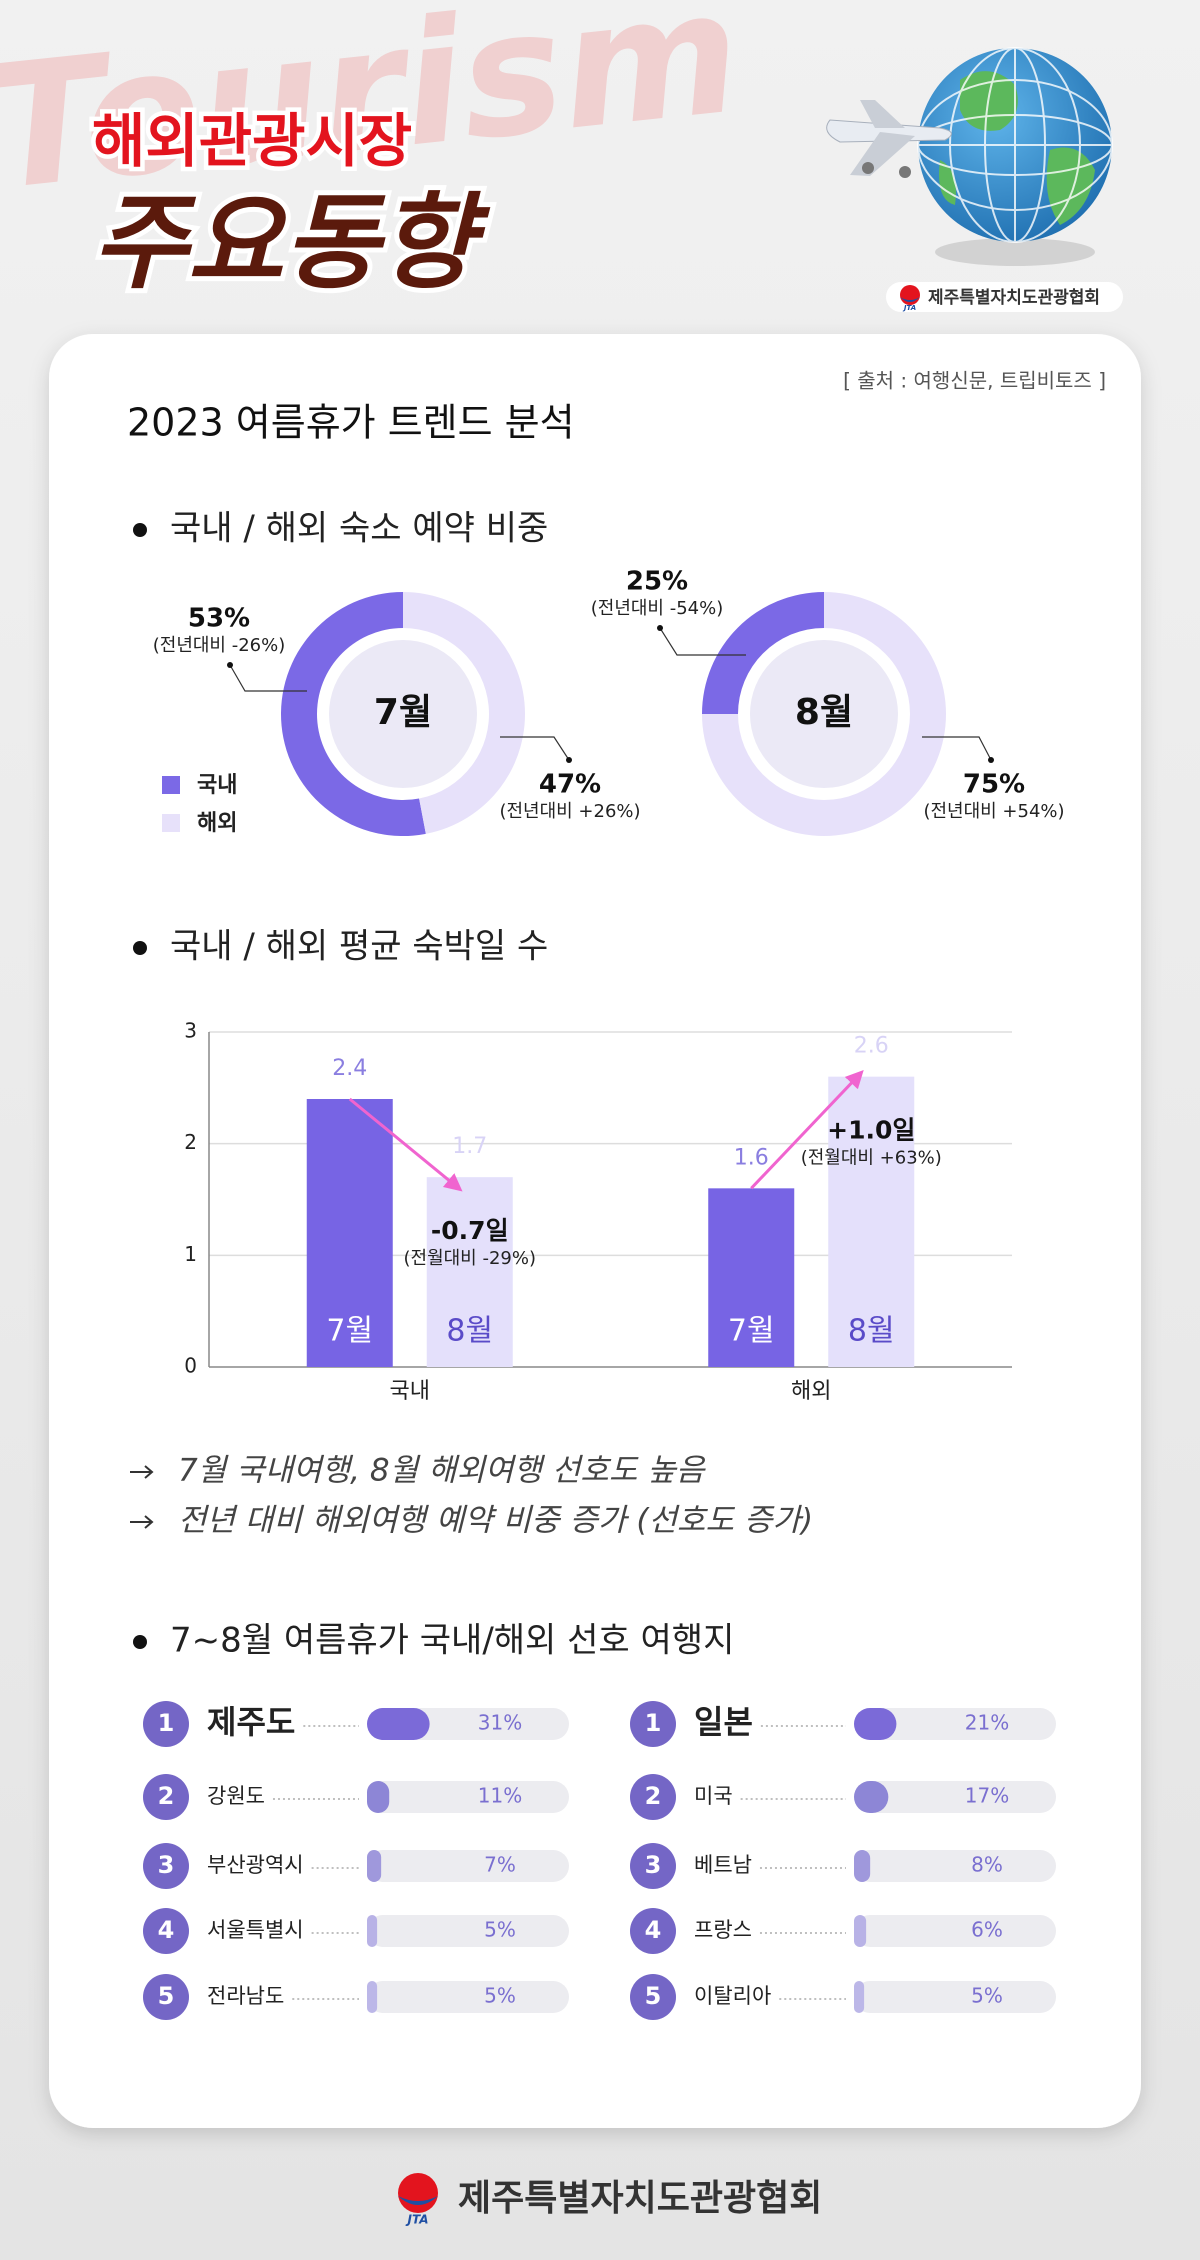  Describe the element at coordinates (569, 811) in the screenshot. I see `change-label: (전년대비 +26%)` at that location.